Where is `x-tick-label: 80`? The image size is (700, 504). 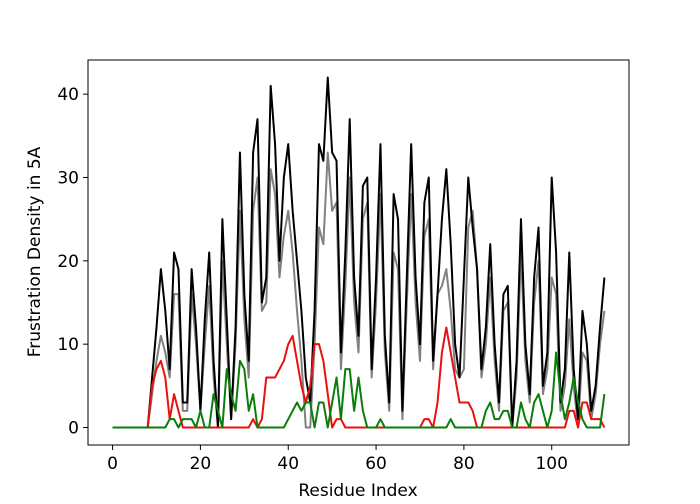 x-tick-label: 80 is located at coordinates (464, 464).